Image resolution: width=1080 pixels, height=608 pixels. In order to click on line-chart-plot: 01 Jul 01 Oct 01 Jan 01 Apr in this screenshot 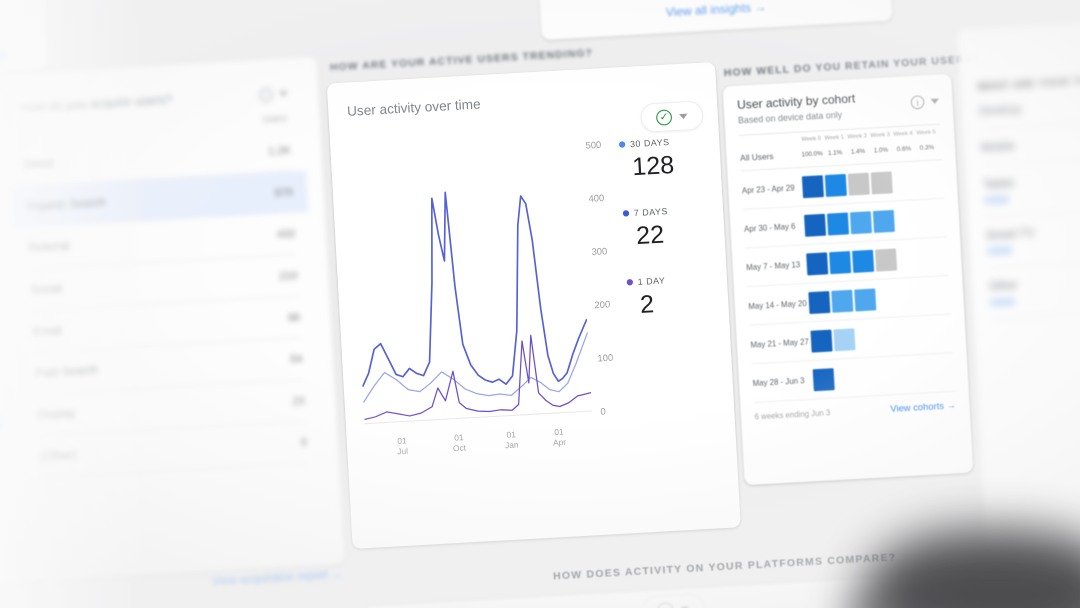, I will do `click(472, 304)`.